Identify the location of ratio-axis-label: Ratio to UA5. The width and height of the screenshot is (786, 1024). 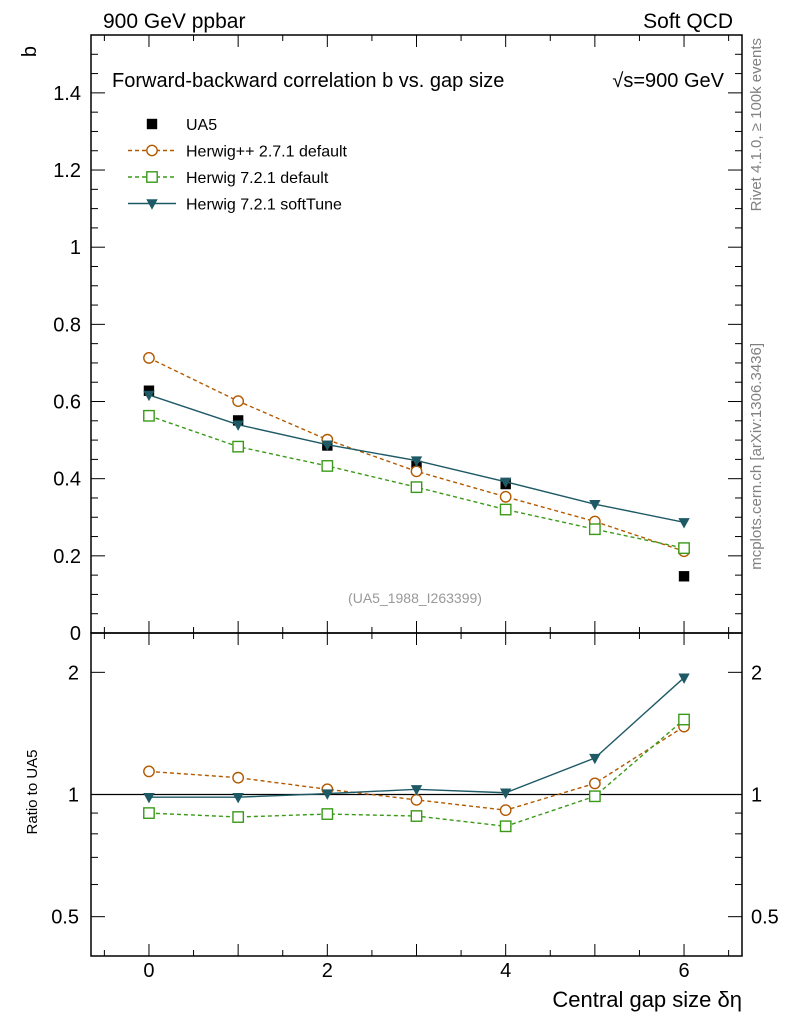
(32, 791).